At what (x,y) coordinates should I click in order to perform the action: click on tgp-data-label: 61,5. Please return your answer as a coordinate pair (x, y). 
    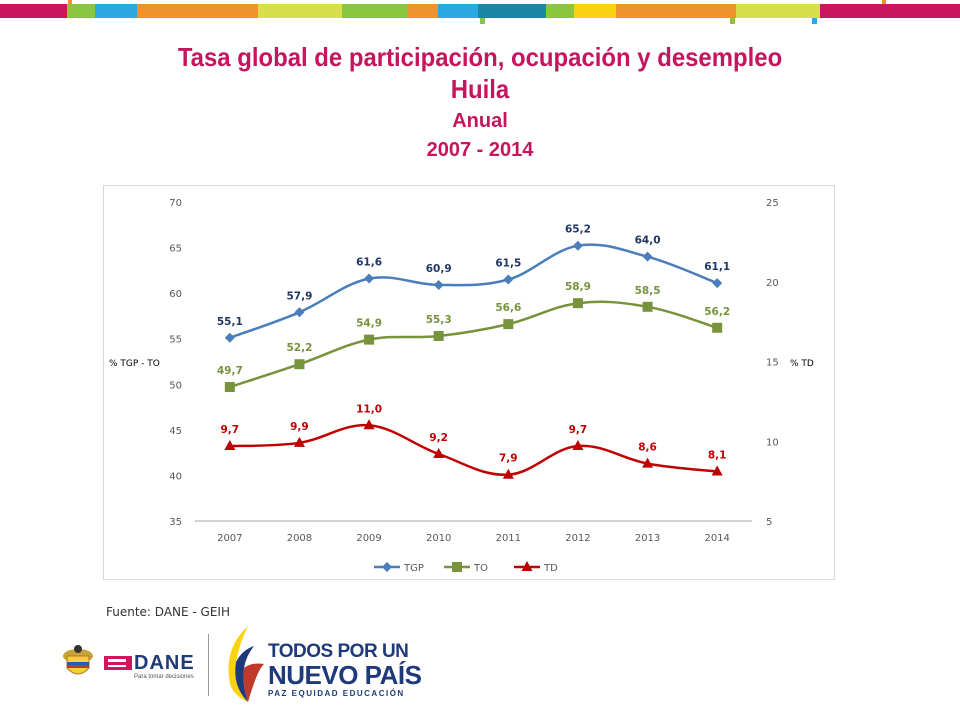
    Looking at the image, I should click on (508, 263).